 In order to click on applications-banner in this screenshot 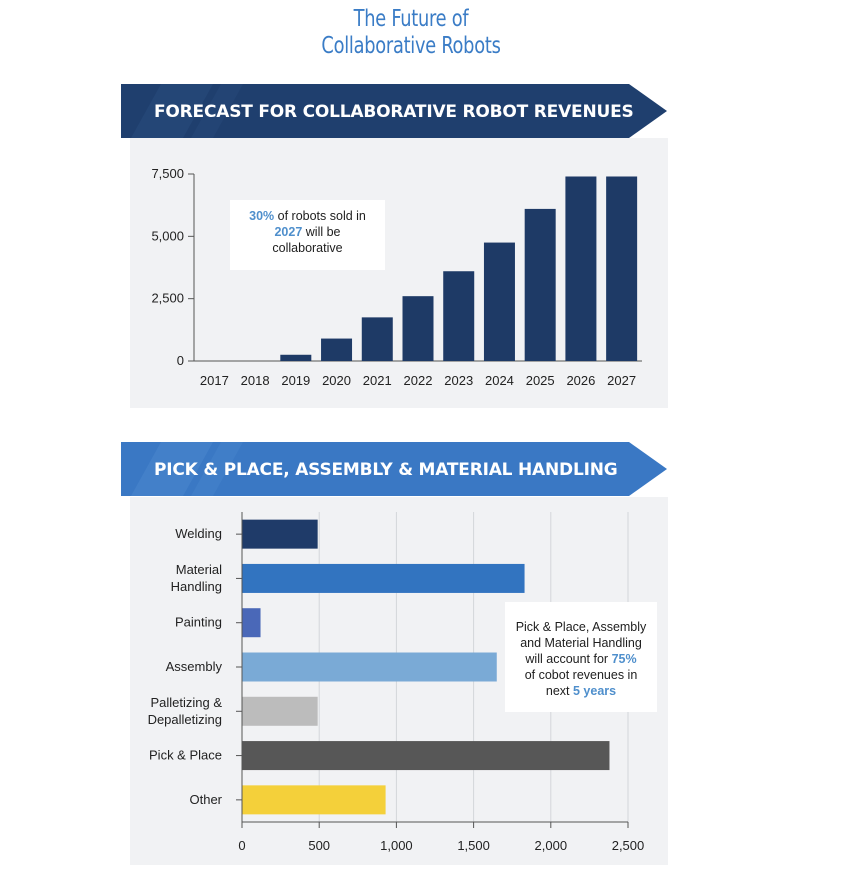, I will do `click(394, 469)`.